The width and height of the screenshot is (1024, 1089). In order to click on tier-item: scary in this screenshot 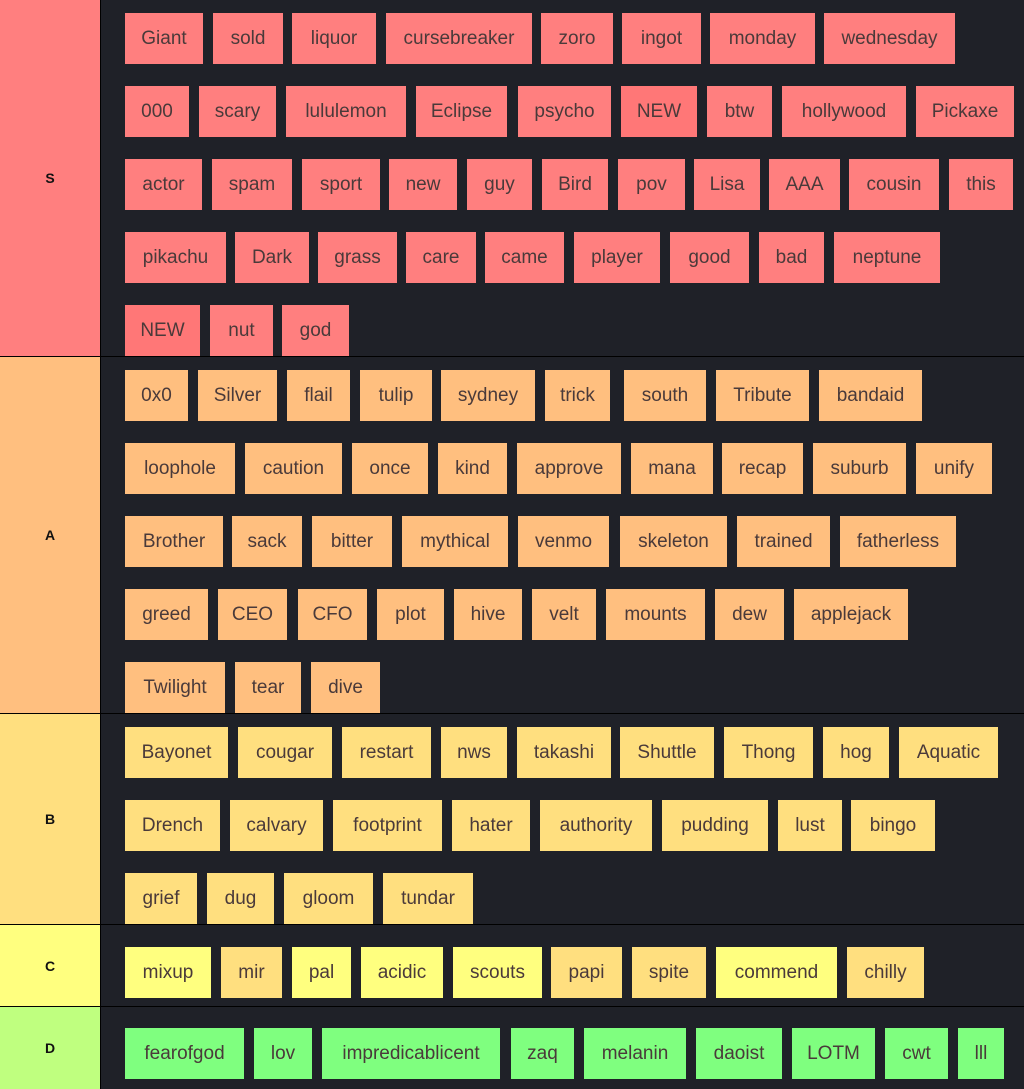, I will do `click(237, 111)`.